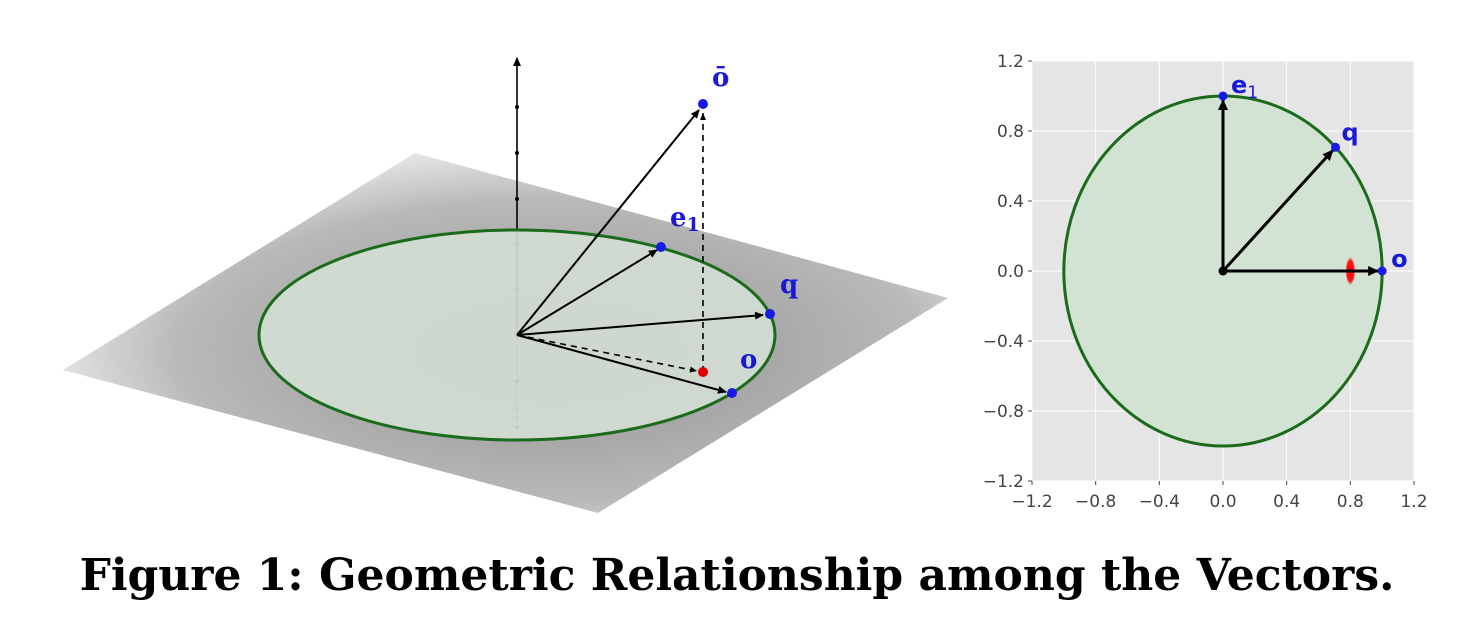  I want to click on x-tick-label: 1.2, so click(1413, 502).